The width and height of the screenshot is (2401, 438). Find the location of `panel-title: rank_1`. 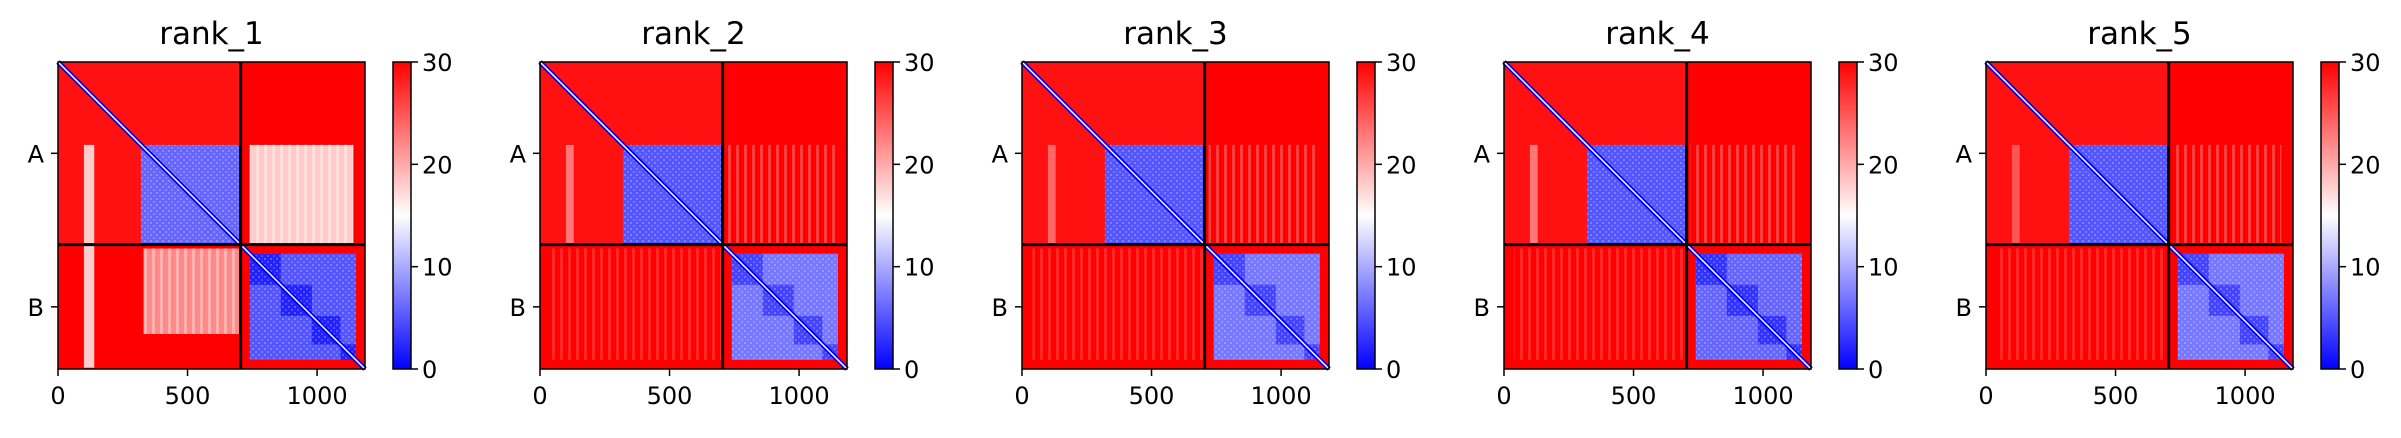

panel-title: rank_1 is located at coordinates (211, 34).